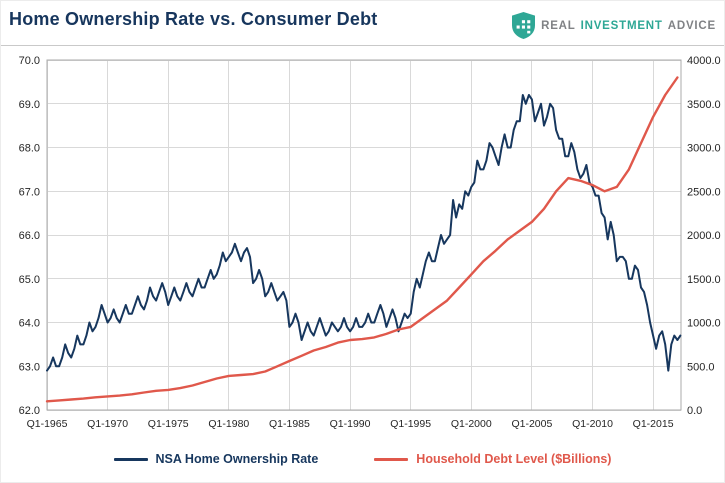 The image size is (725, 483). I want to click on svg-text: Q1-1990, so click(350, 424).